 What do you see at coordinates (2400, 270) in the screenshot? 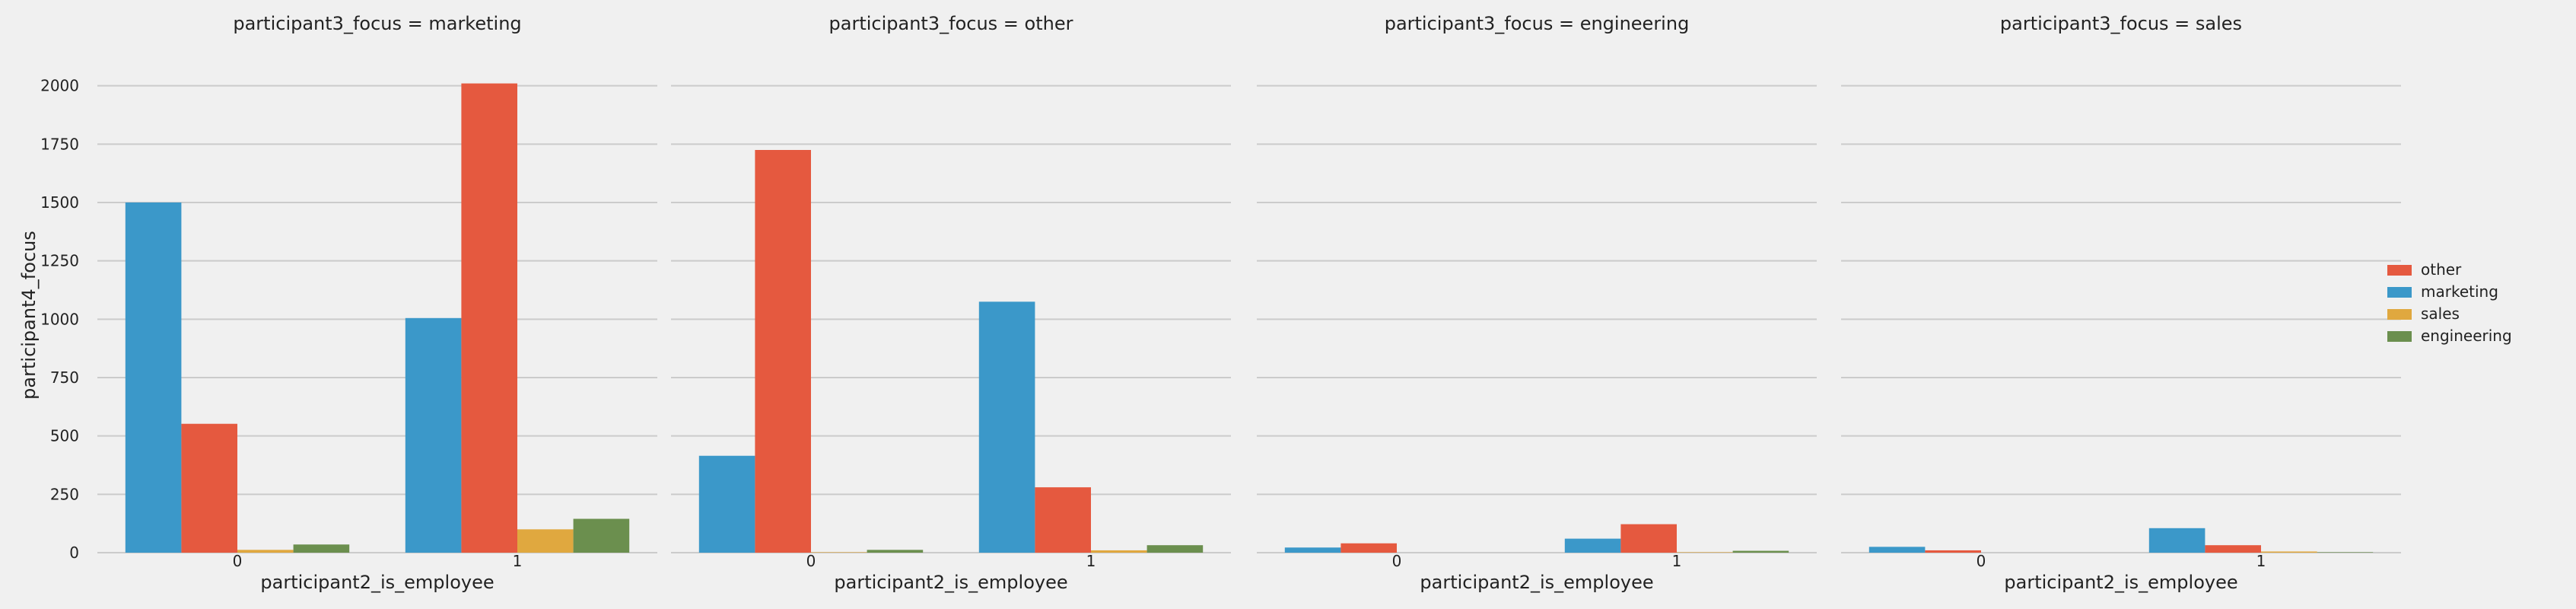
I see `legend-swatch-other` at bounding box center [2400, 270].